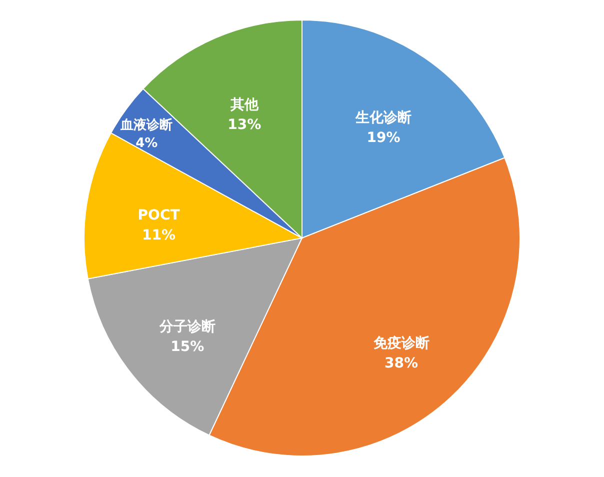 The image size is (604, 477). Describe the element at coordinates (147, 144) in the screenshot. I see `data-label: 4%` at that location.